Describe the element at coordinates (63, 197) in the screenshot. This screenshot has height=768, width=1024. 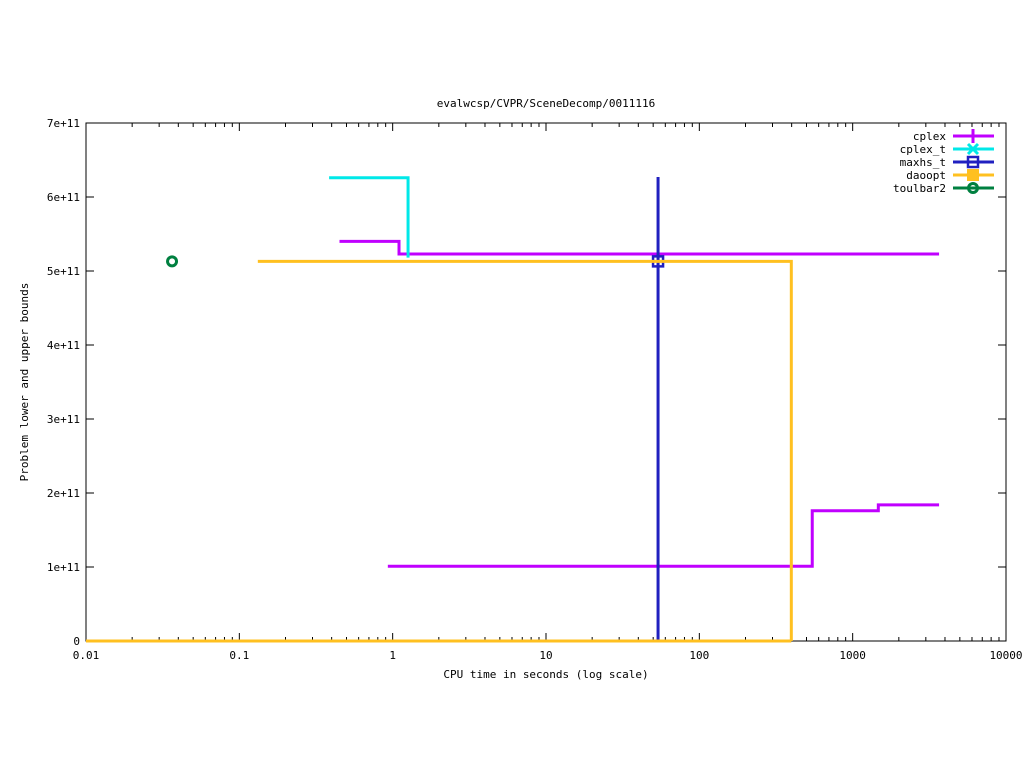
I see `y-tick-label: 6e+11` at that location.